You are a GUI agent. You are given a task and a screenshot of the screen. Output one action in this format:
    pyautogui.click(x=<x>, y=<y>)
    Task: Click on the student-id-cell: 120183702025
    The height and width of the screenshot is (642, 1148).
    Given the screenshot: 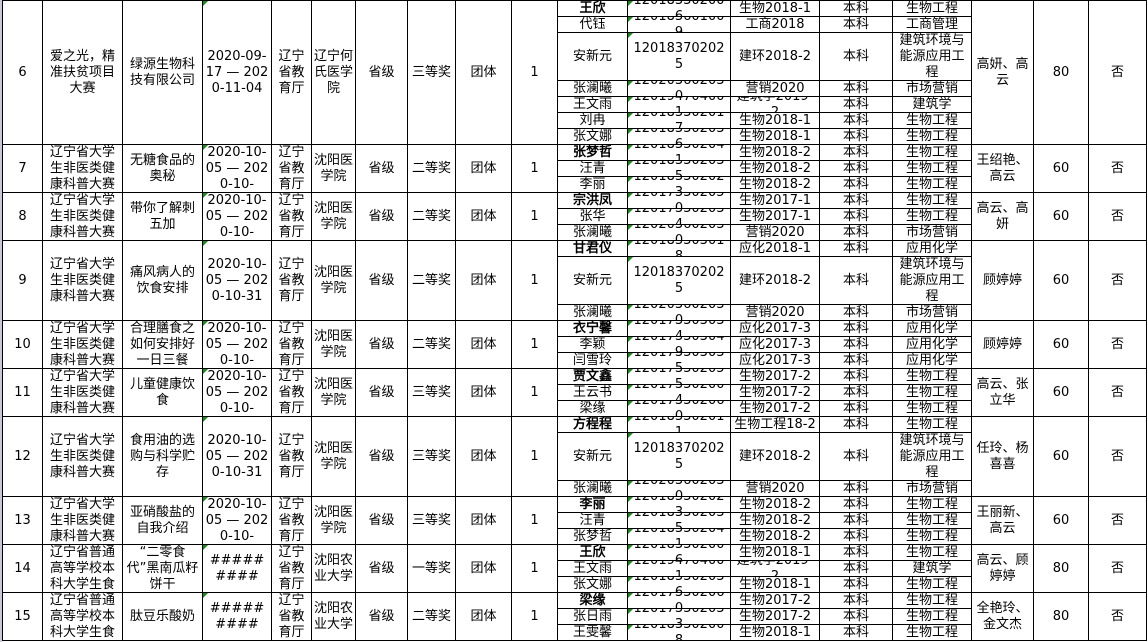 What is the action you would take?
    pyautogui.click(x=679, y=456)
    